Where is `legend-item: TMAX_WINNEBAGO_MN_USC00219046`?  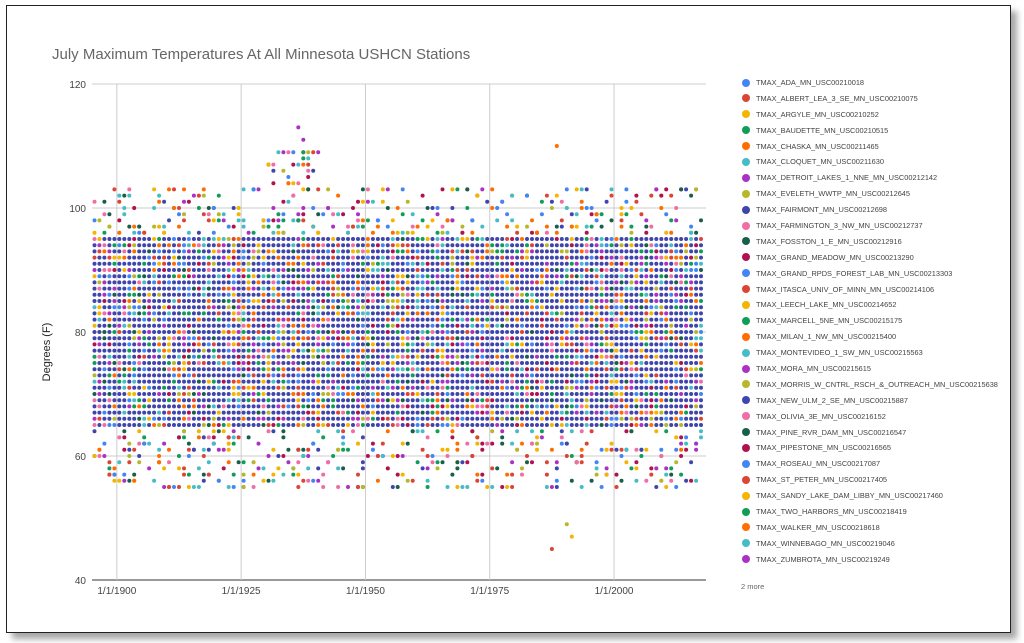 legend-item: TMAX_WINNEBAGO_MN_USC00219046 is located at coordinates (877, 544).